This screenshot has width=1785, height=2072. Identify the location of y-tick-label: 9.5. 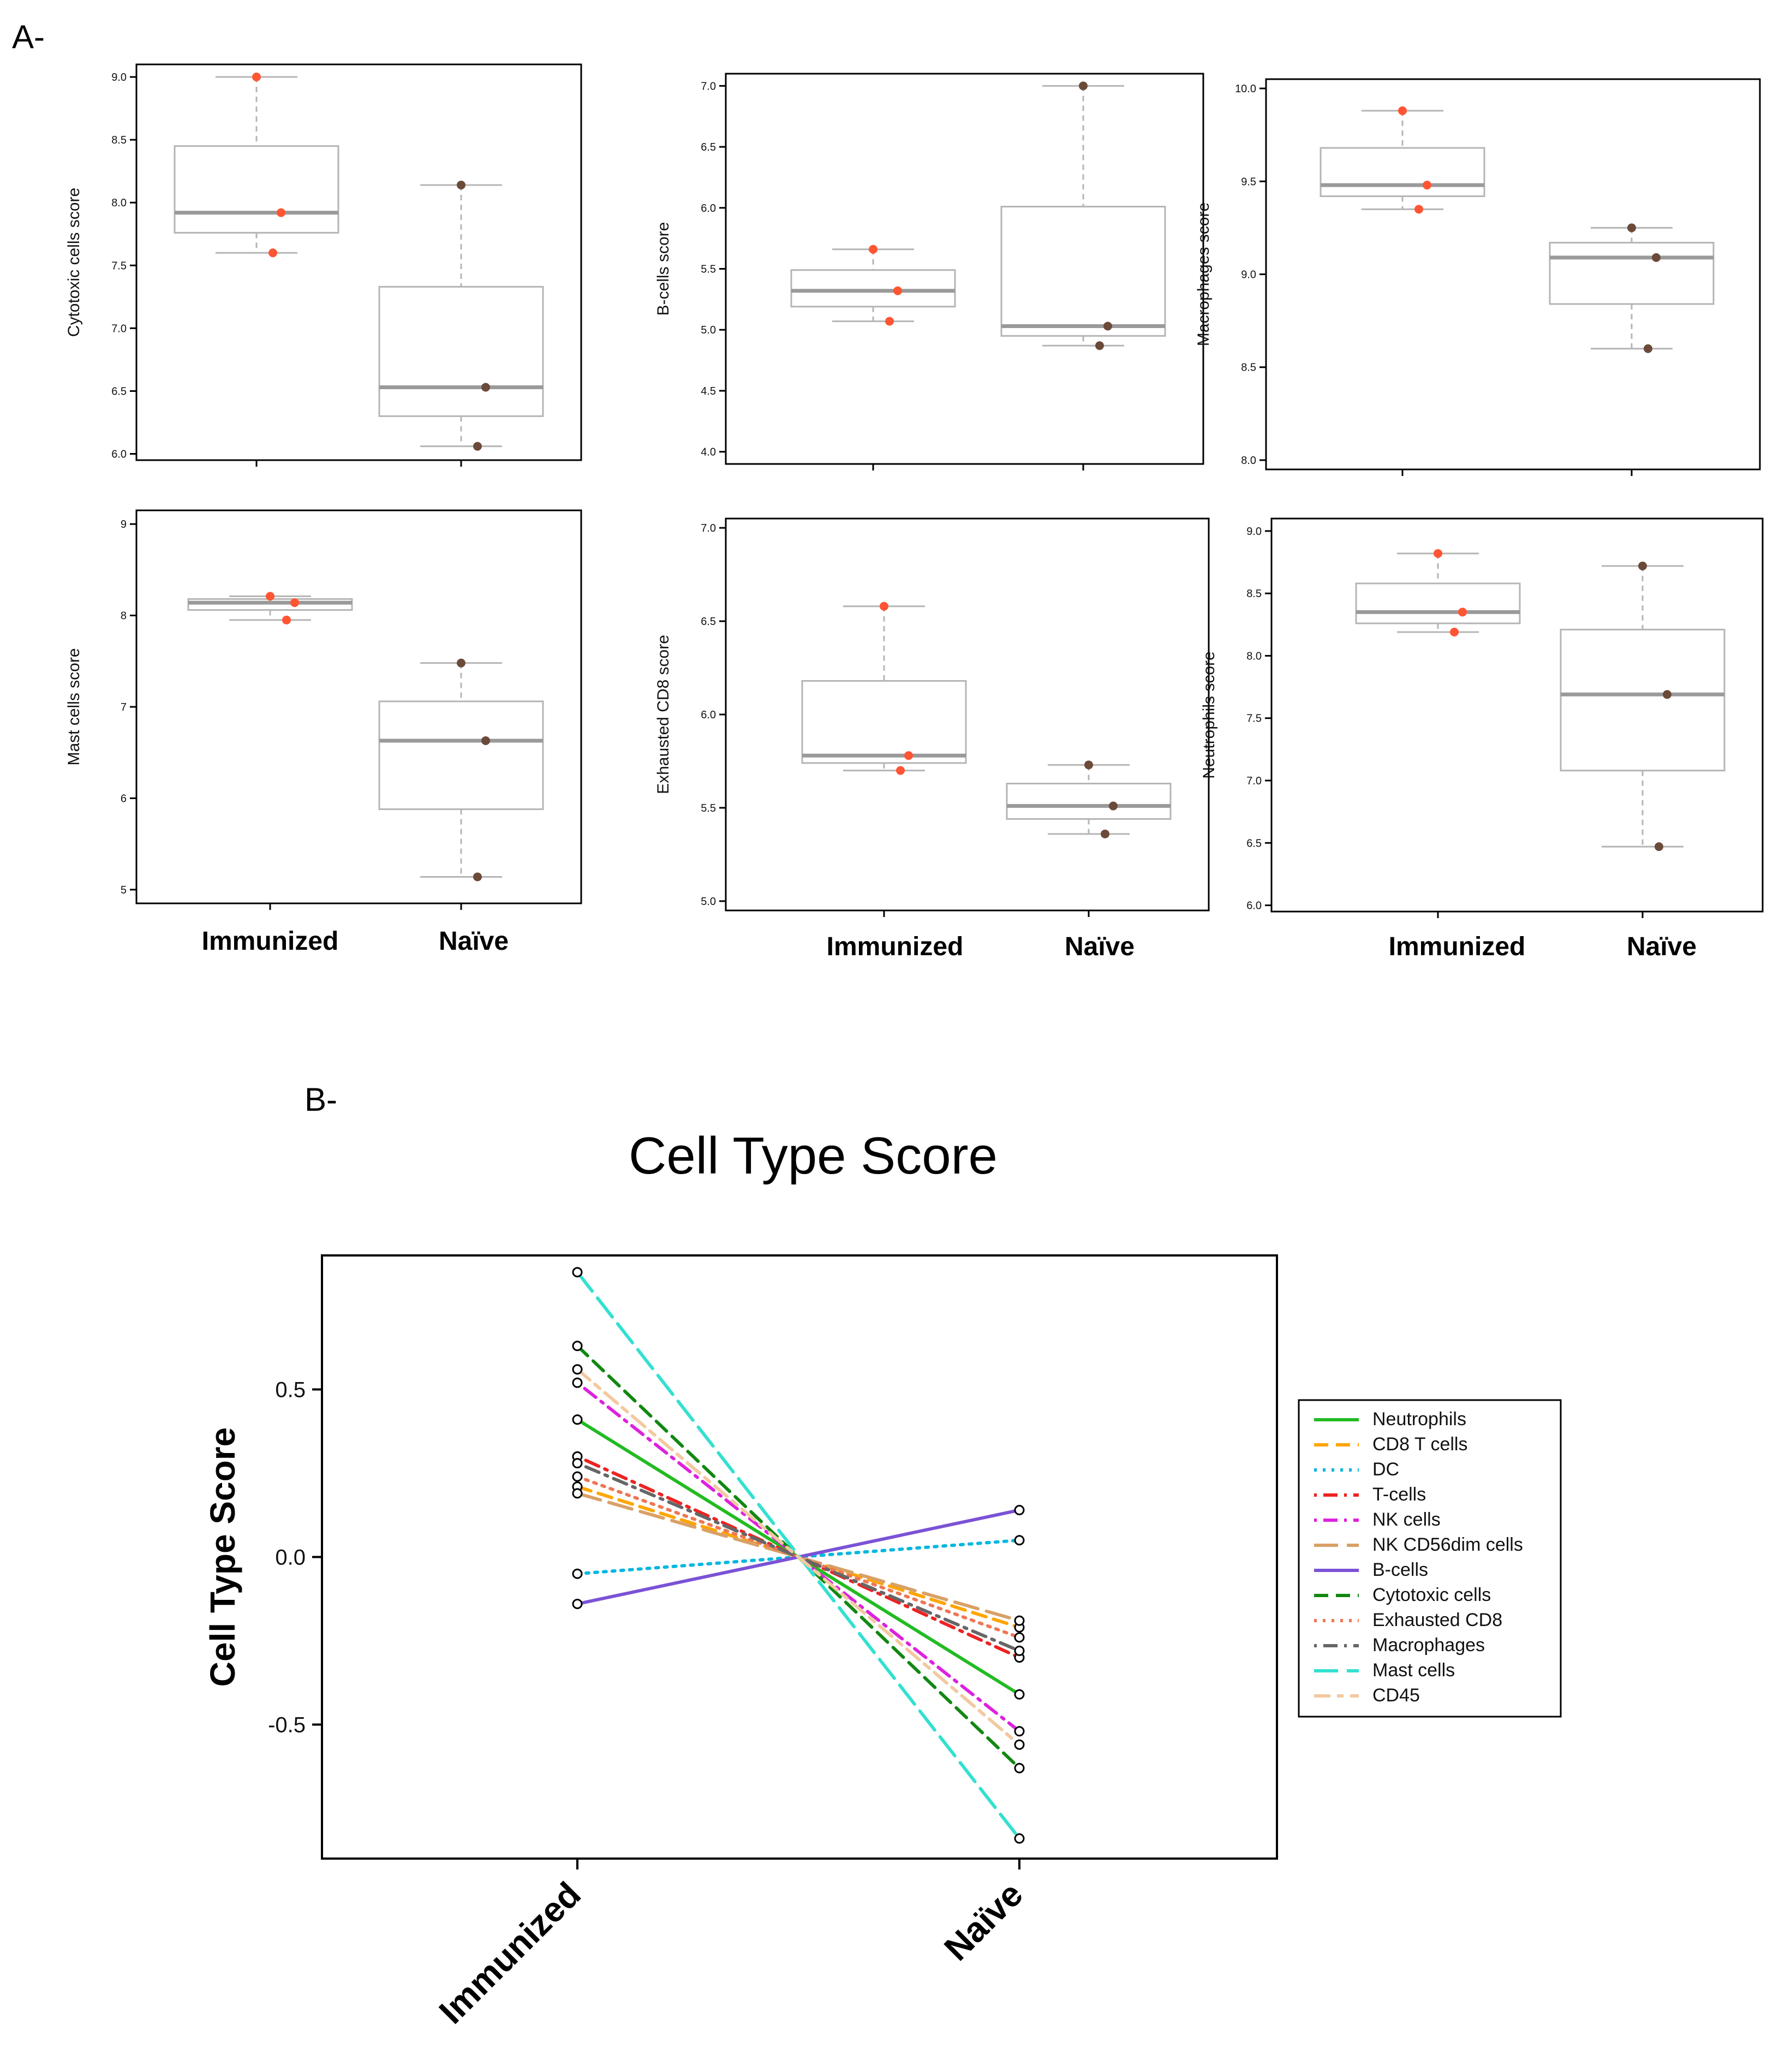
(1248, 182).